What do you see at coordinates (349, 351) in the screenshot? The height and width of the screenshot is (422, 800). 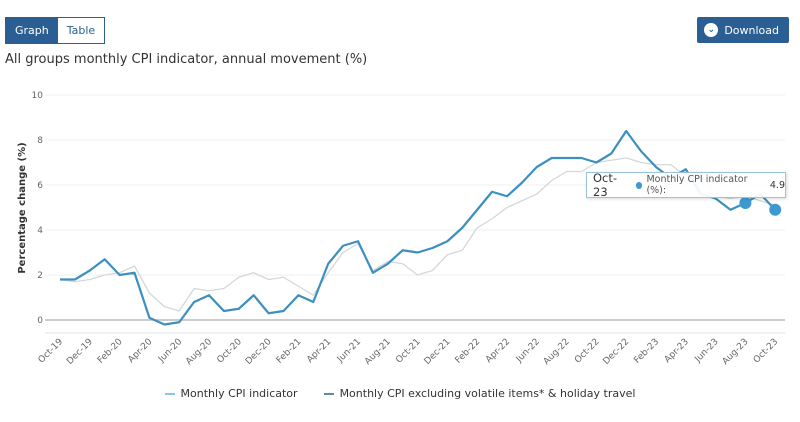 I see `x-tick-label: Jun-21` at bounding box center [349, 351].